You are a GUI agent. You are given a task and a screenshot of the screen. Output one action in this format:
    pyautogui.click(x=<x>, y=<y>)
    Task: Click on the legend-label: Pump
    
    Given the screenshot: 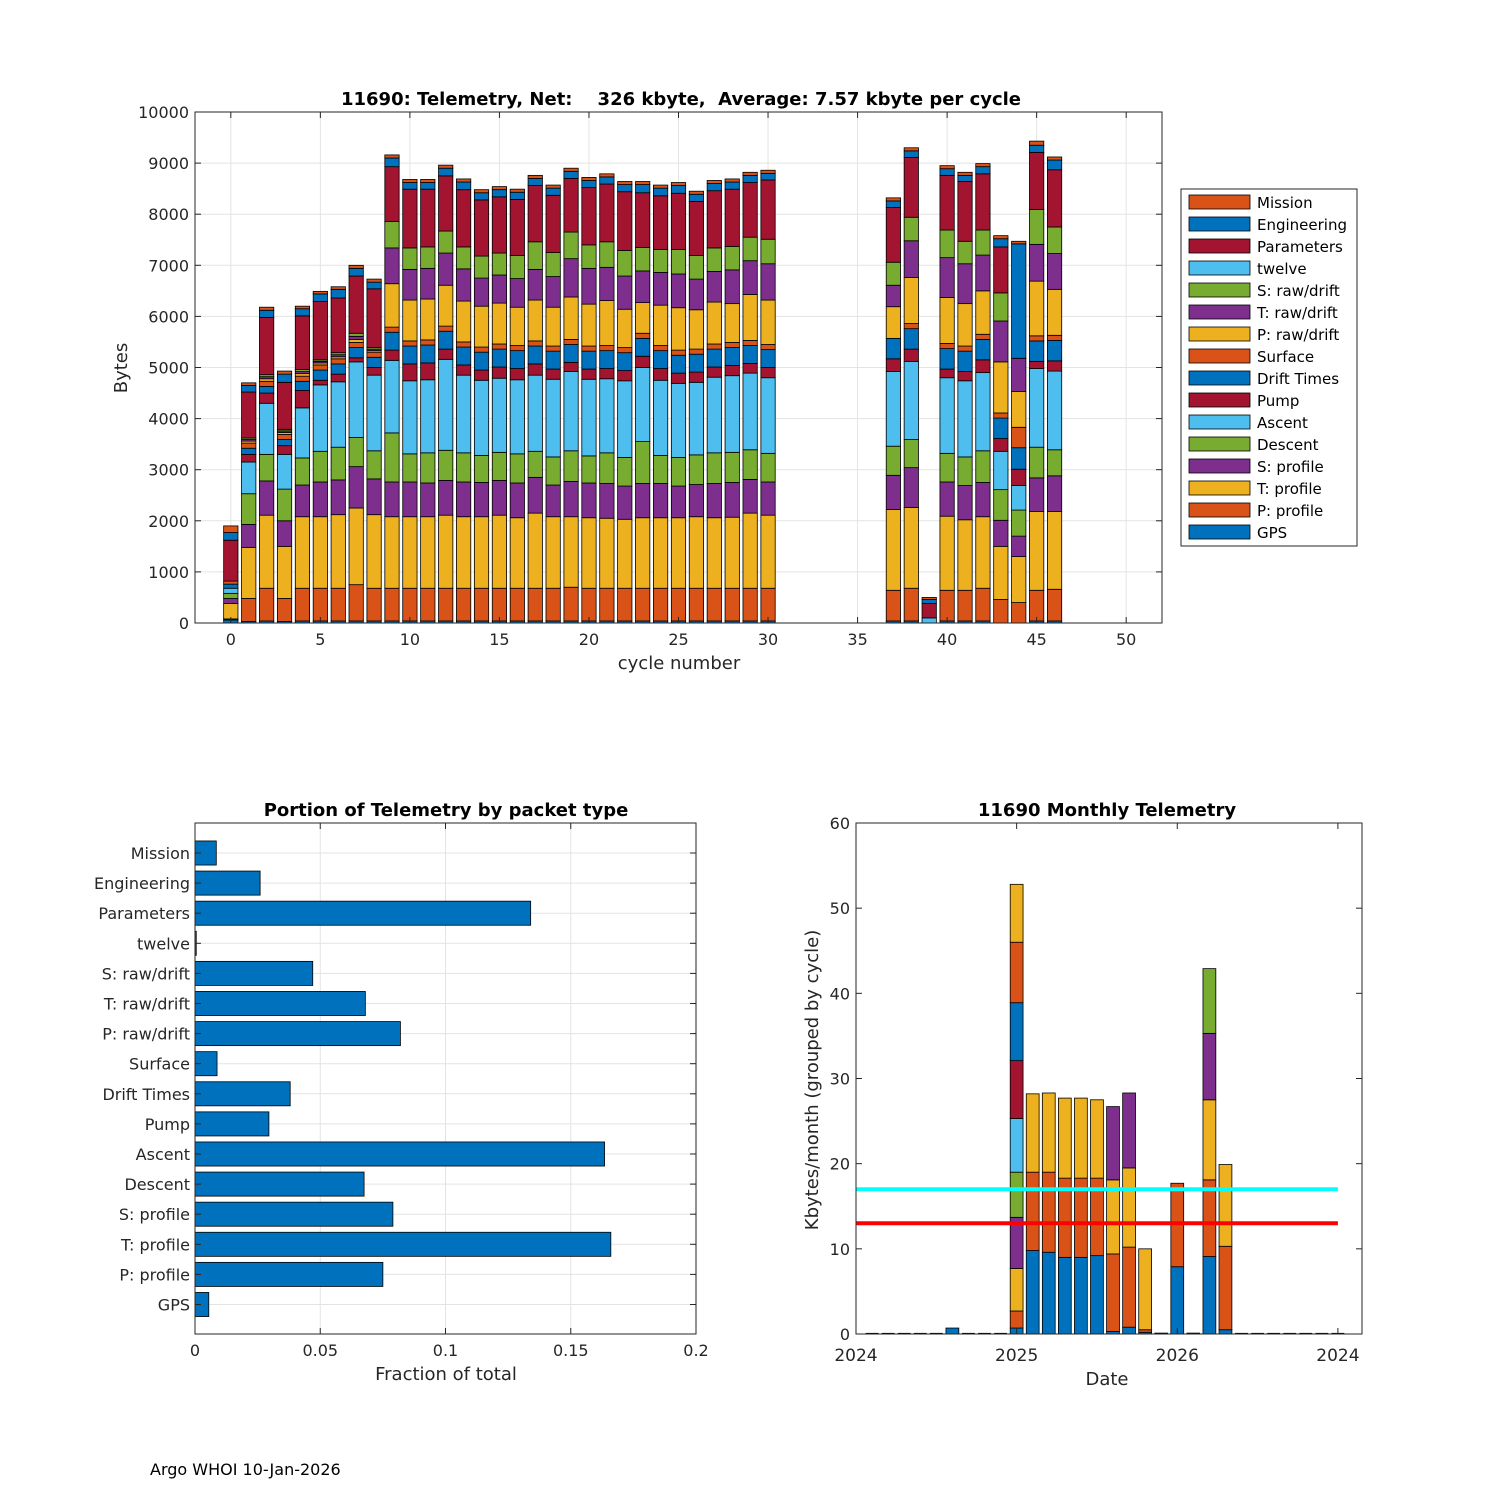 What is the action you would take?
    pyautogui.click(x=1278, y=401)
    